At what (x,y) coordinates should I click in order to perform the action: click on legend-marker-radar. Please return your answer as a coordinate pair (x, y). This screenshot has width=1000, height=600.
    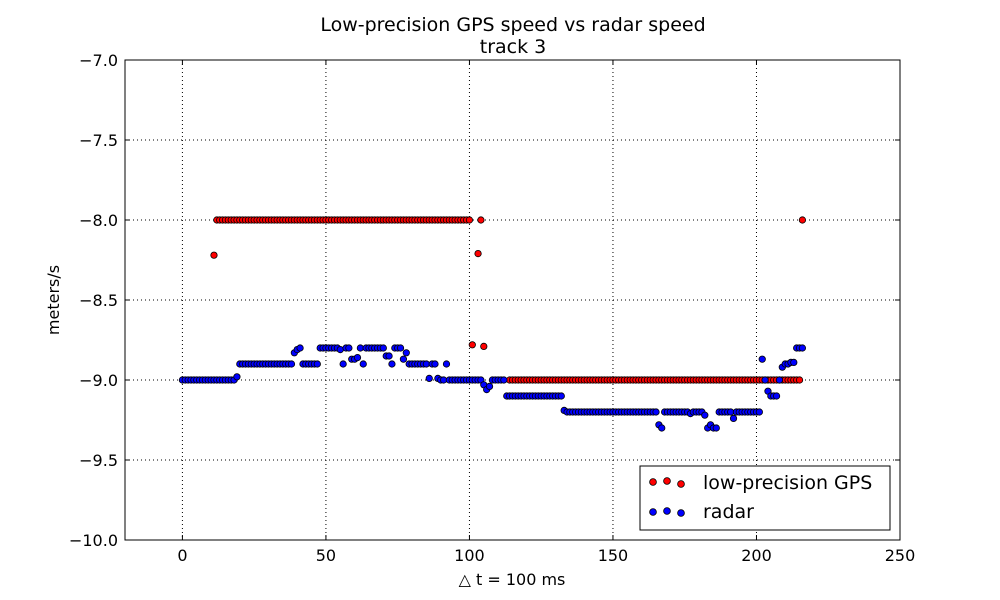
    Looking at the image, I should click on (667, 512).